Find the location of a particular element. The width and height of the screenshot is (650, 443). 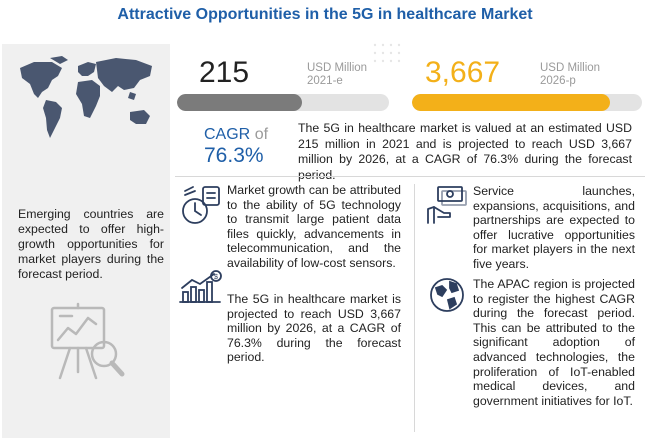

dollar-glyph: $ is located at coordinates (216, 277).